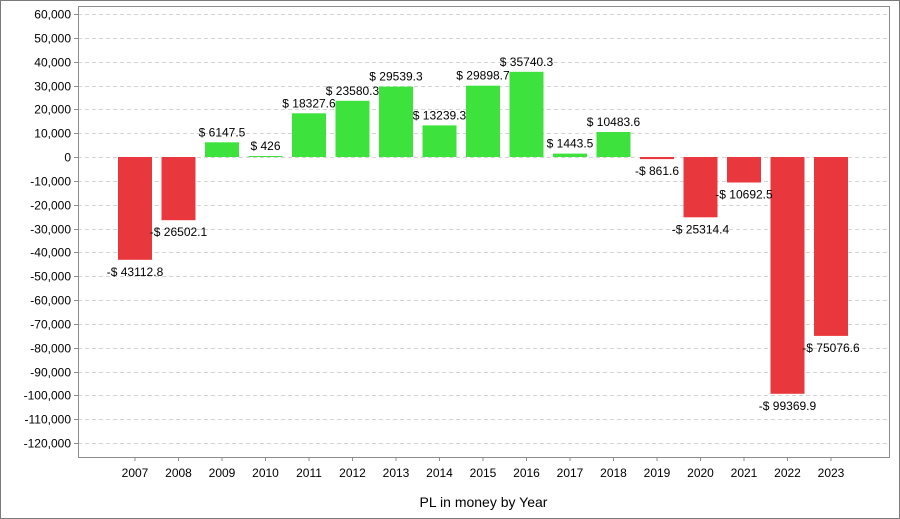 This screenshot has height=519, width=900. Describe the element at coordinates (50, 349) in the screenshot. I see `y-tick-label: -80,000` at that location.